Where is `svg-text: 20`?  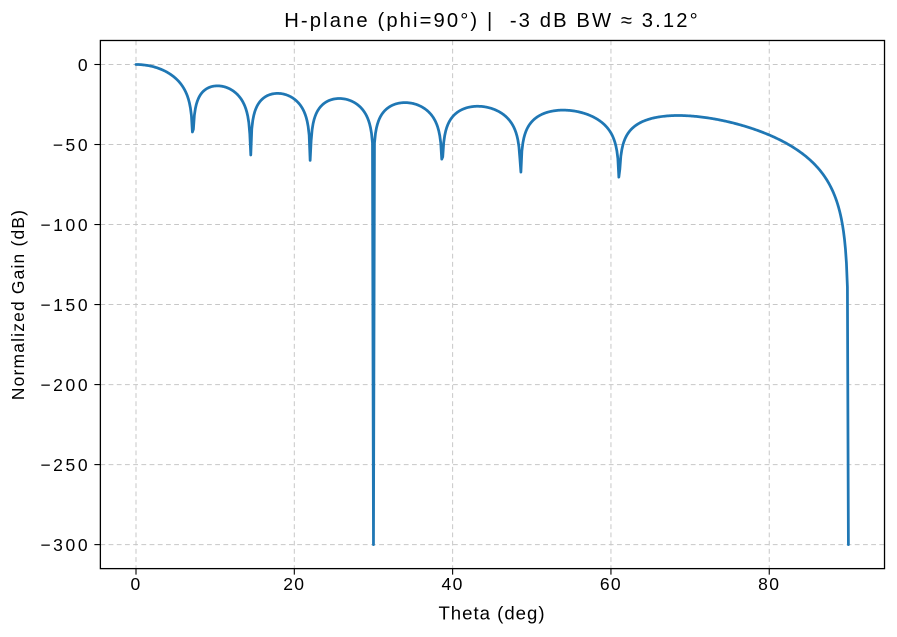 svg-text: 20 is located at coordinates (294, 584).